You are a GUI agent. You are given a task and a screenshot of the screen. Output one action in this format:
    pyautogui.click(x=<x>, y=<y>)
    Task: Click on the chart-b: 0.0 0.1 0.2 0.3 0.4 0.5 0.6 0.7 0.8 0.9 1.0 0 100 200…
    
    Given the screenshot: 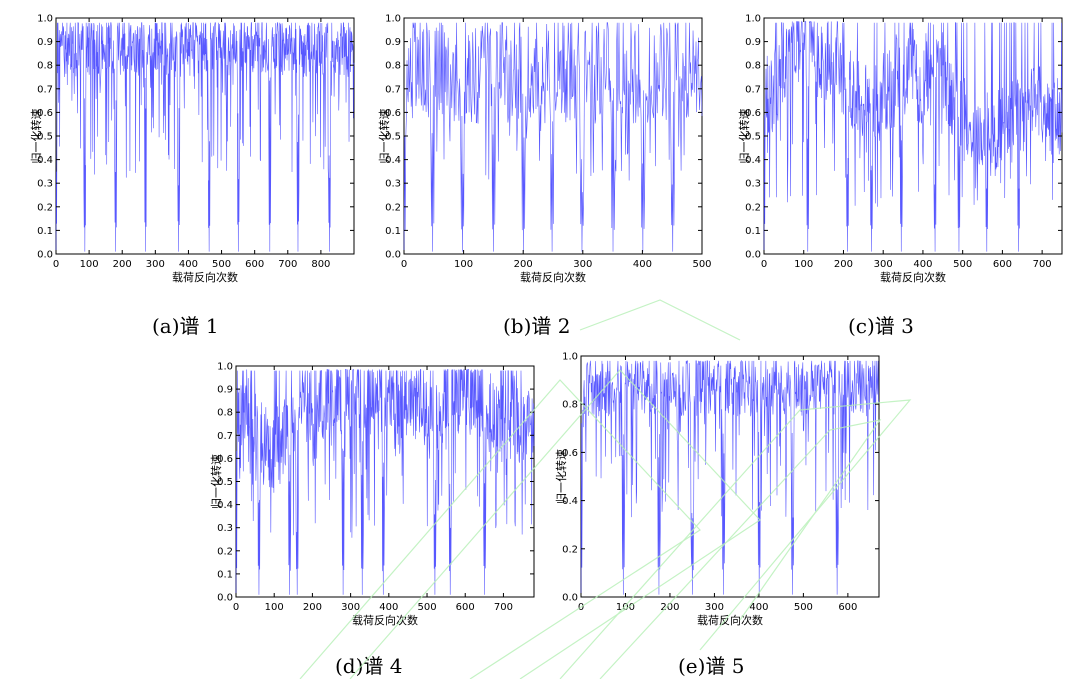 What is the action you would take?
    pyautogui.click(x=544, y=150)
    